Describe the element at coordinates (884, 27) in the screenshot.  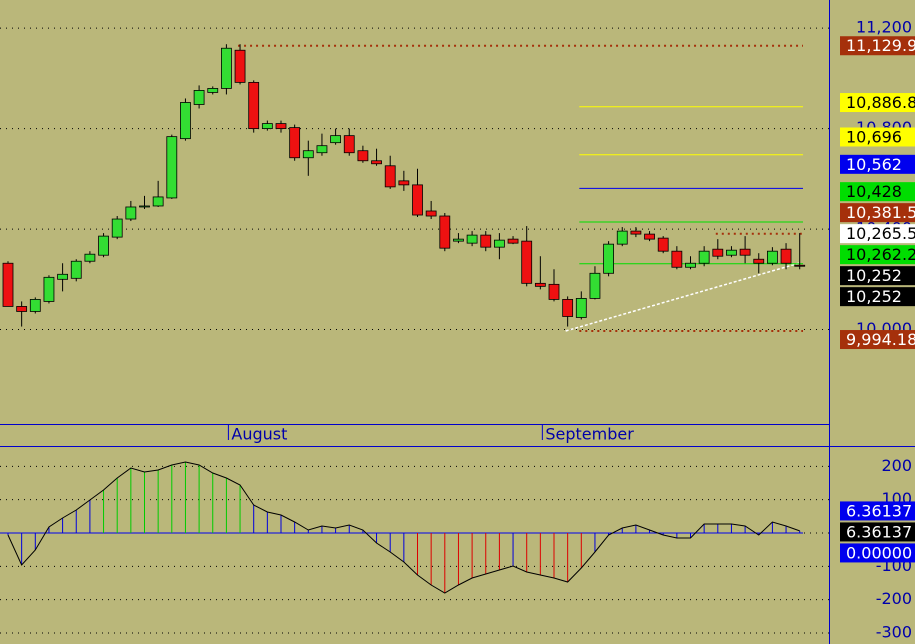
I see `y-tick-label: 11,200` at that location.